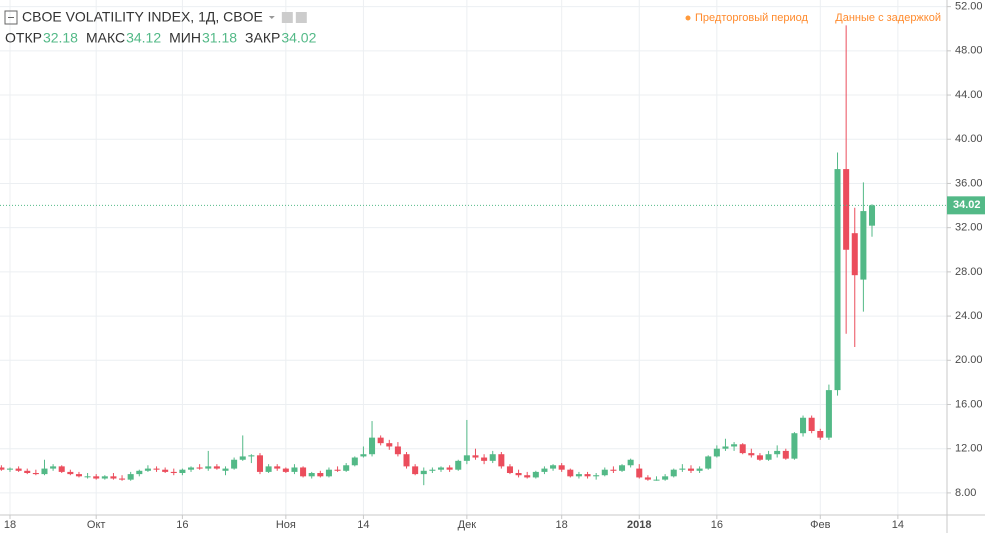 This screenshot has height=533, width=985. What do you see at coordinates (820, 525) in the screenshot?
I see `x-tick-label: Фев` at bounding box center [820, 525].